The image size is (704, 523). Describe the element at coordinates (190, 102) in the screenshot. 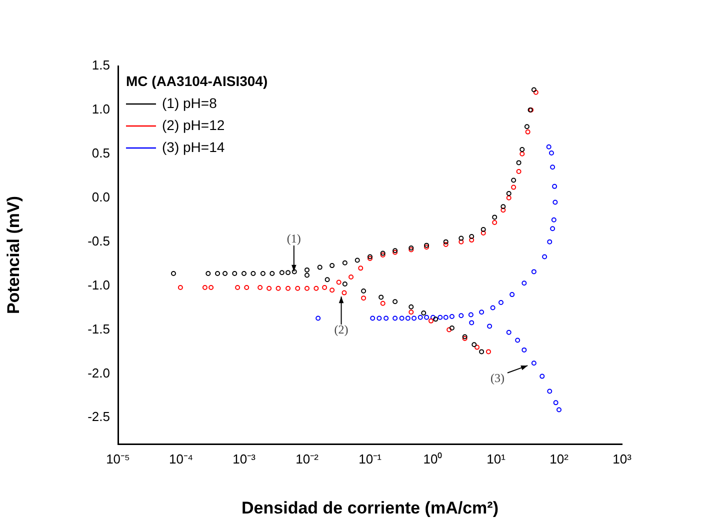

I see `legend-label: (1) pH=8` at that location.